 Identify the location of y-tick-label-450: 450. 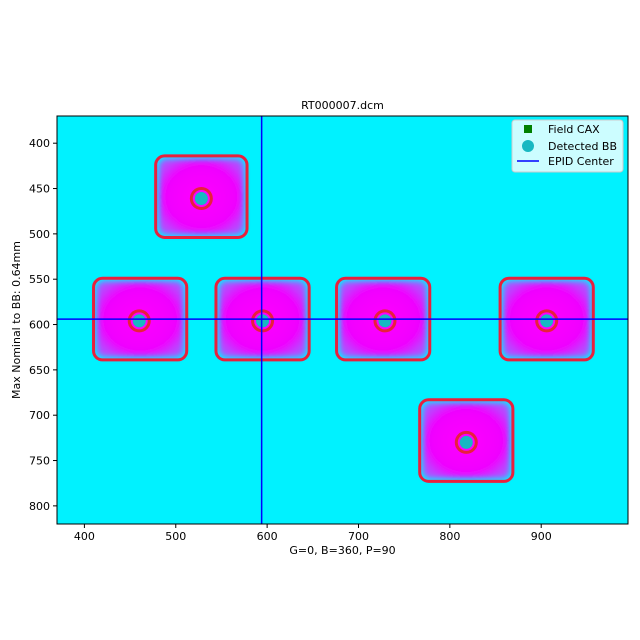
(39, 189).